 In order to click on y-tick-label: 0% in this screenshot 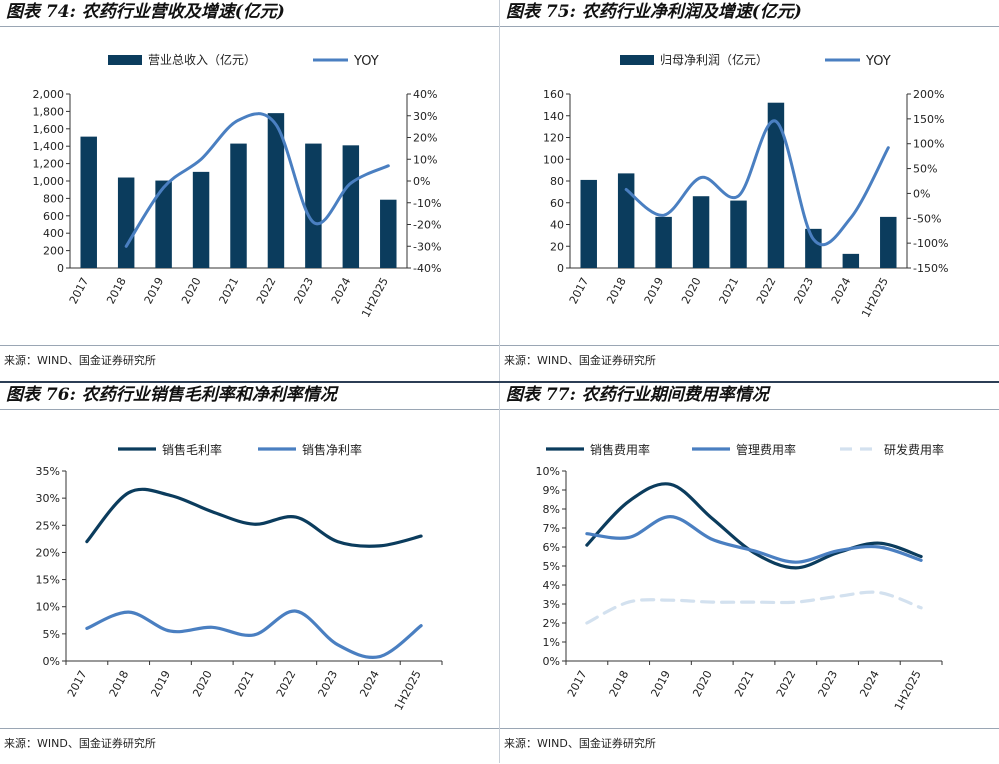, I will do `click(51, 661)`.